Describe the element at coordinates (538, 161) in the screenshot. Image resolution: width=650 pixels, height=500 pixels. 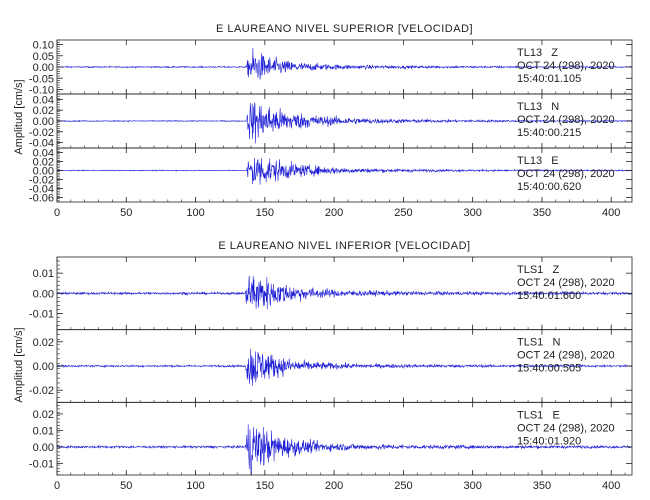
I see `channel-label: TL13 E` at that location.